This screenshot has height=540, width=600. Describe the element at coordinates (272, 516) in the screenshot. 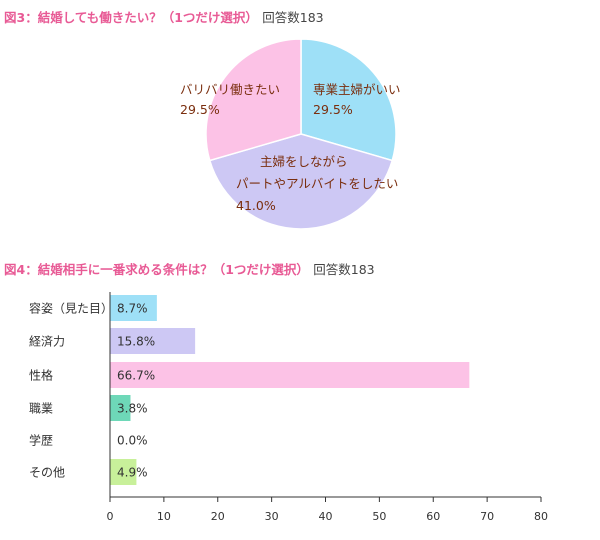

I see `x-tick-label: 30` at that location.